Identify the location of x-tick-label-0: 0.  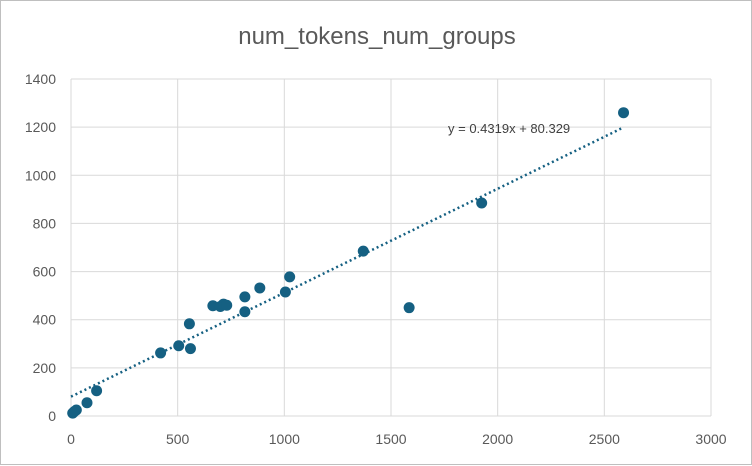
(71, 439).